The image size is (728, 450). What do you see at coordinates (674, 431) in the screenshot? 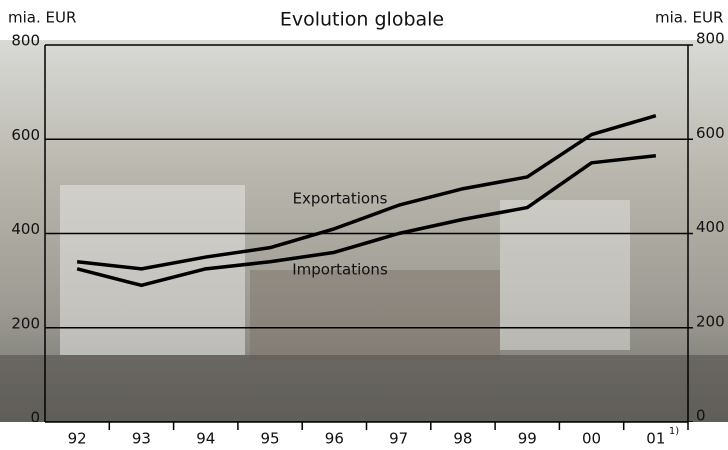
I see `footnote-marker: 1)` at bounding box center [674, 431].